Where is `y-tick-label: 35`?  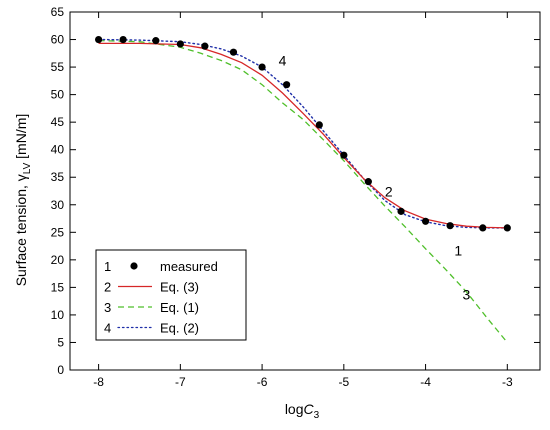 y-tick-label: 35 is located at coordinates (58, 177).